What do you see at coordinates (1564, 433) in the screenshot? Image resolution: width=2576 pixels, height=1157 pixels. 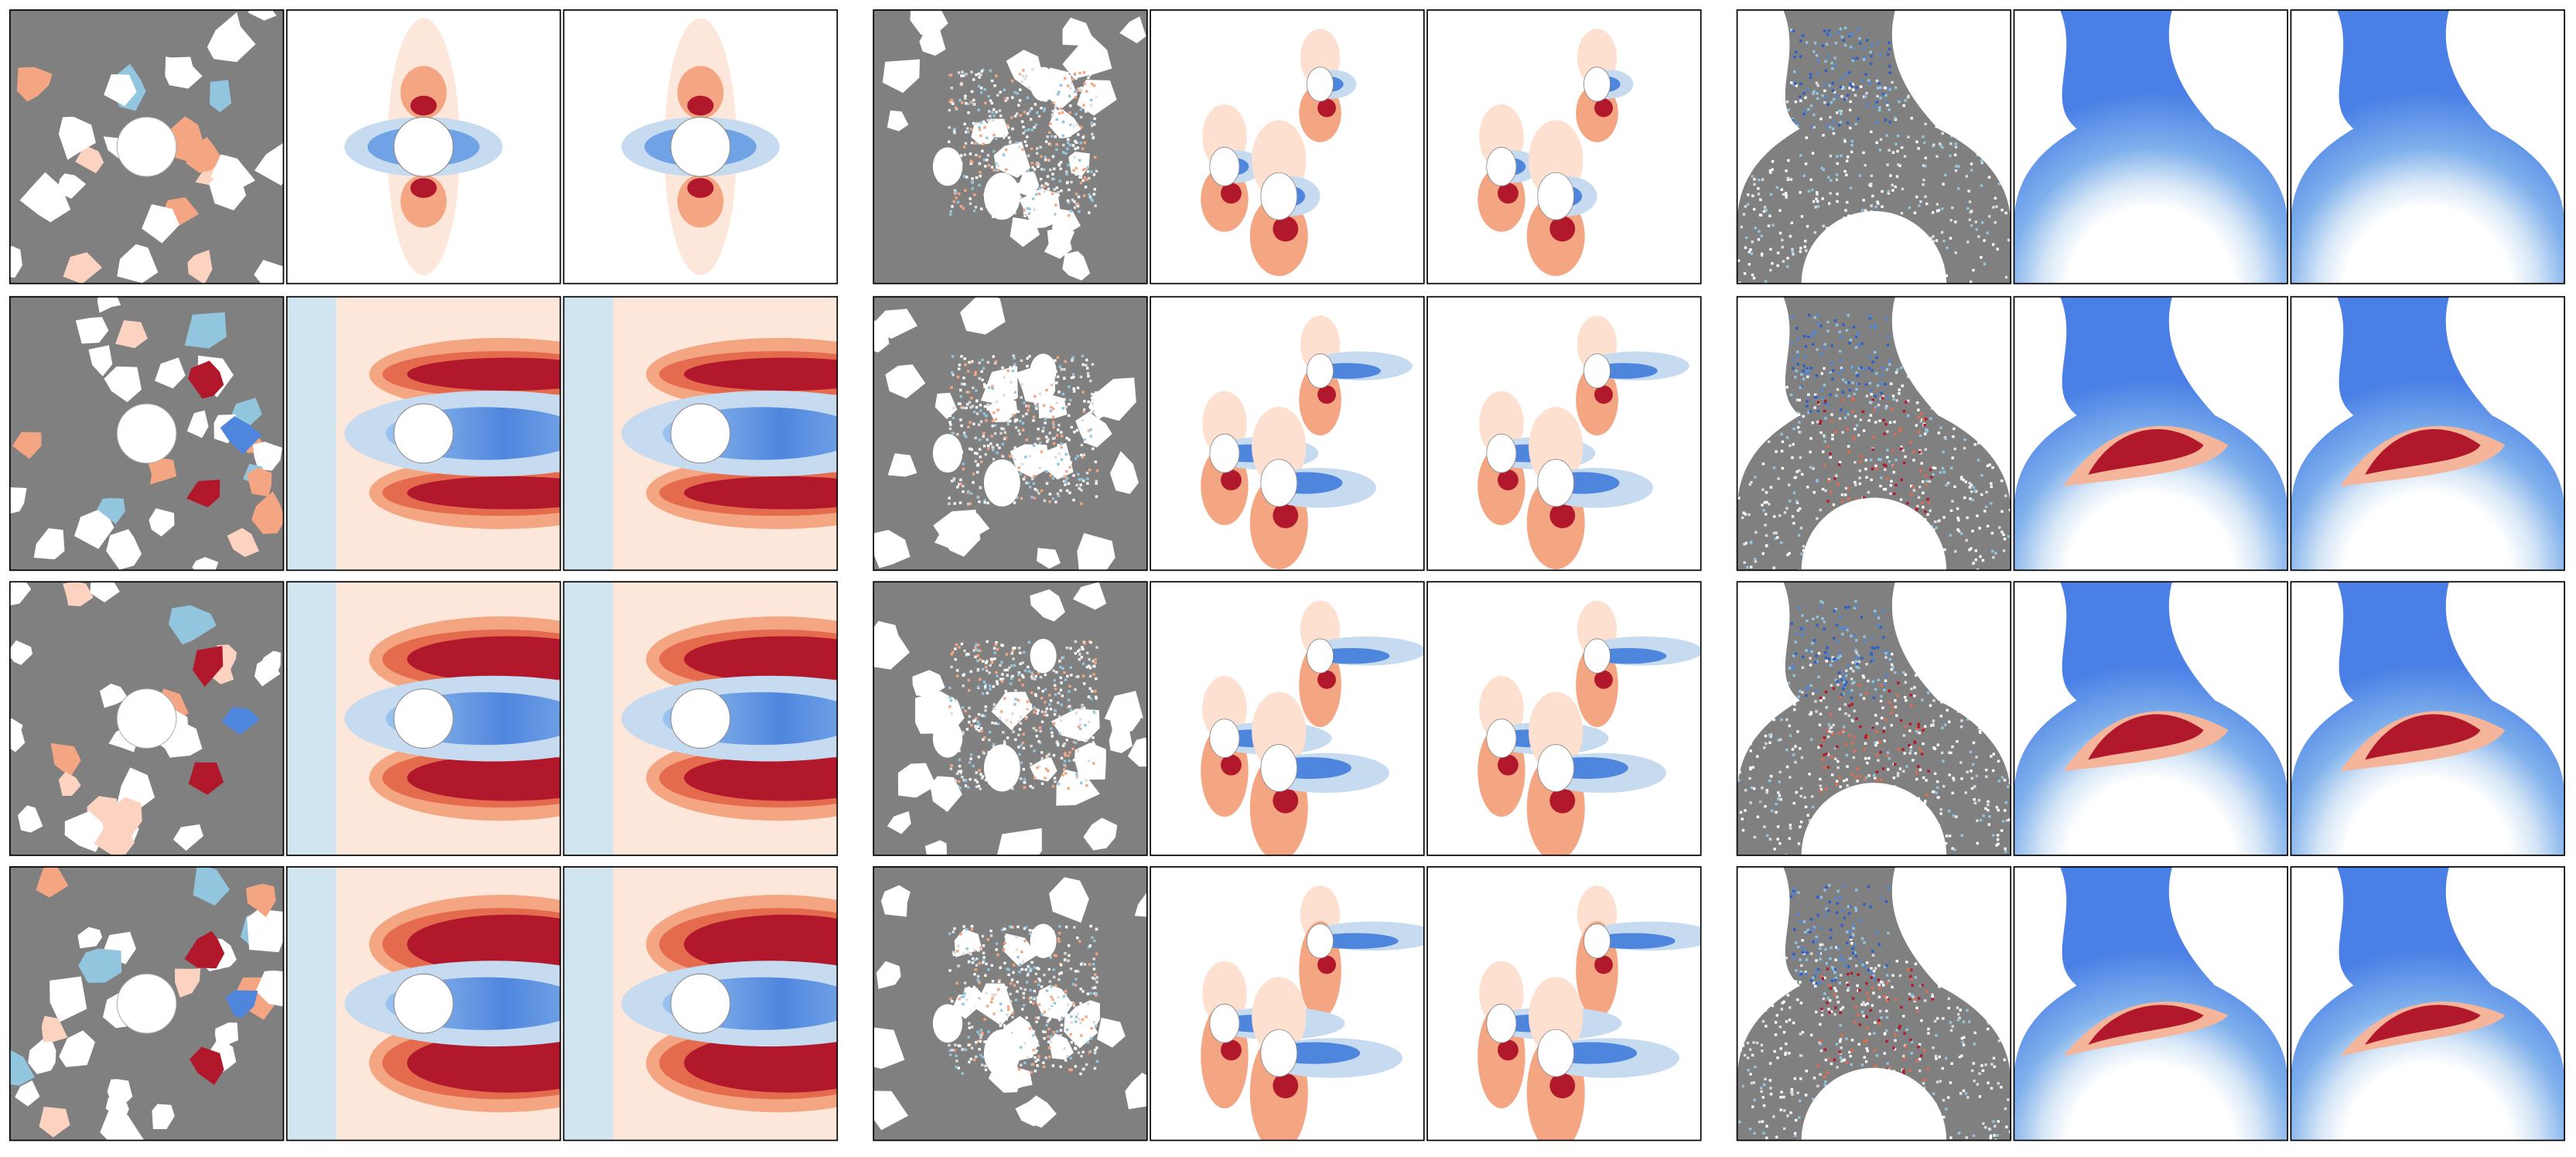 I see `panel-frame` at bounding box center [1564, 433].